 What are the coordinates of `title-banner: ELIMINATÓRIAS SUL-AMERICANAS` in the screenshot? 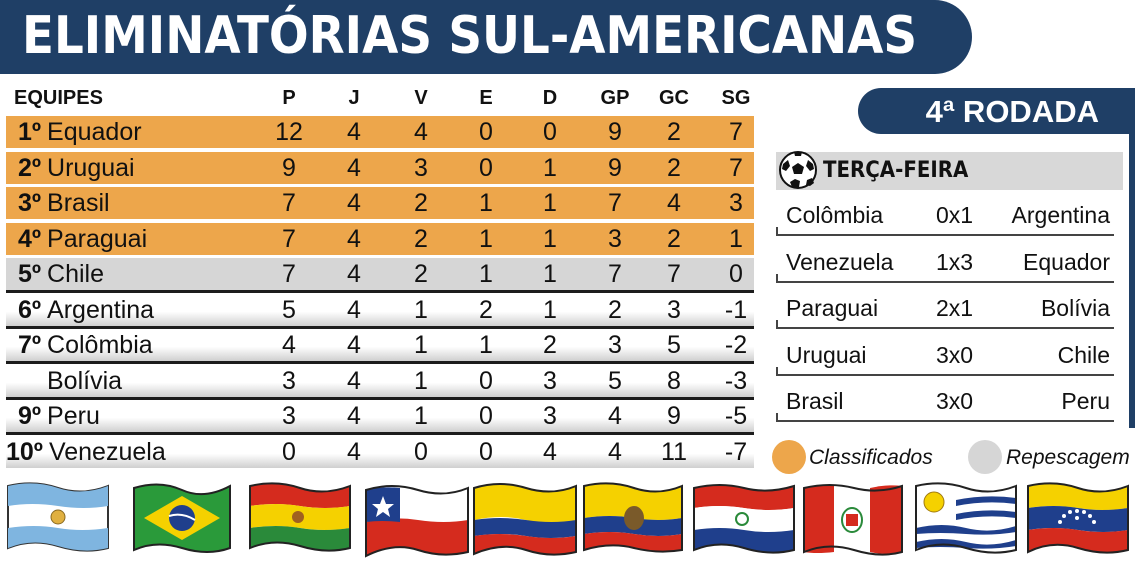 It's located at (486, 37).